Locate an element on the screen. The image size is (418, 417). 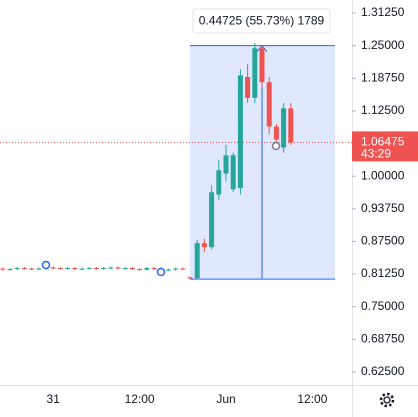
gear-hub is located at coordinates (387, 400).